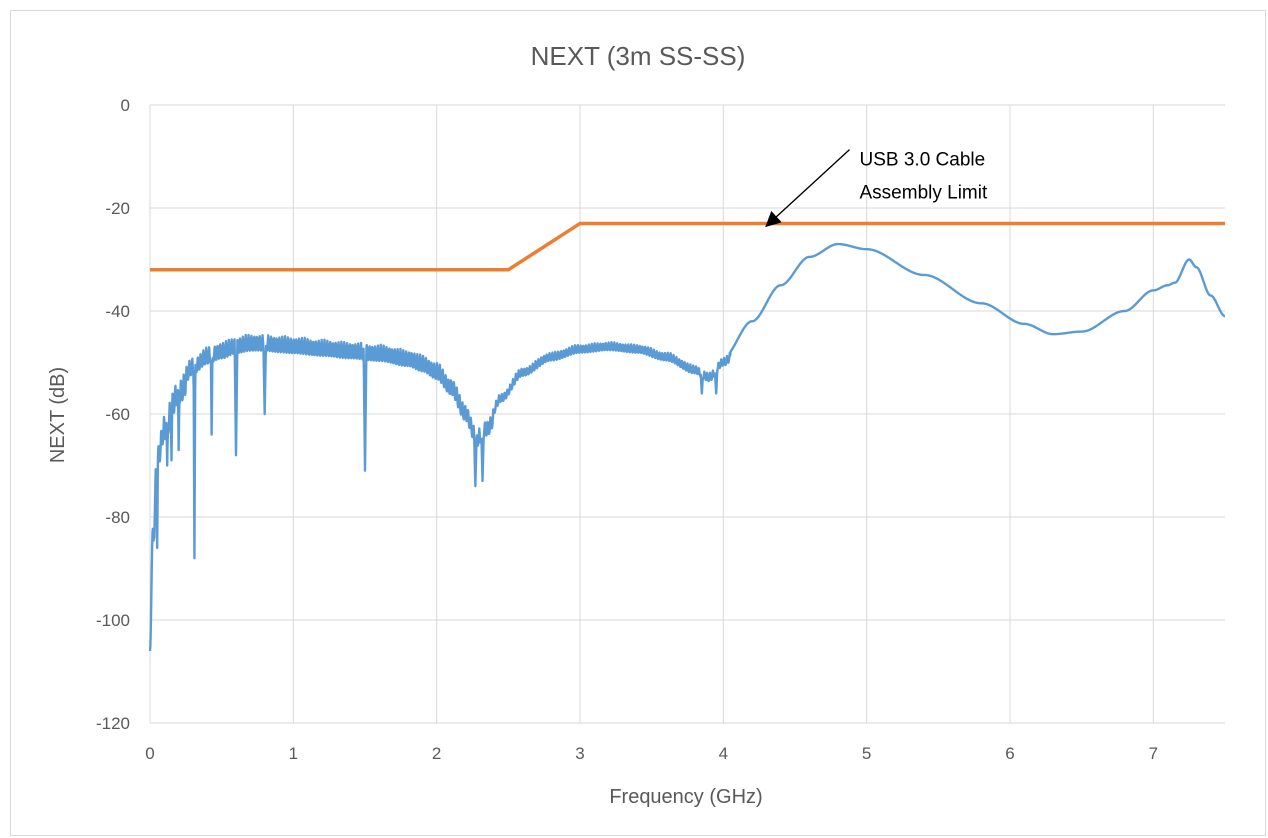 The height and width of the screenshot is (838, 1268). Describe the element at coordinates (866, 753) in the screenshot. I see `x-tick-label: 5` at that location.